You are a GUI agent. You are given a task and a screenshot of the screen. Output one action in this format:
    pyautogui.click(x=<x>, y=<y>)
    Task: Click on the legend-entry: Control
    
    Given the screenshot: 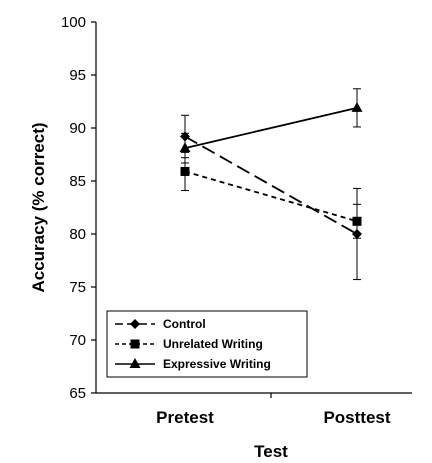 What is the action you would take?
    pyautogui.click(x=160, y=324)
    